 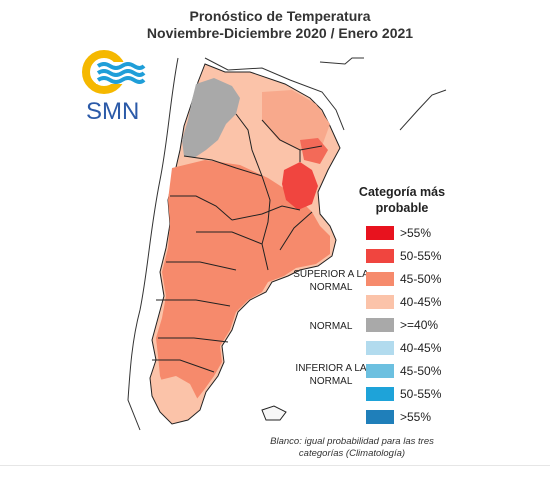 I want to click on legend-title: Categoría más probable, so click(x=402, y=200).